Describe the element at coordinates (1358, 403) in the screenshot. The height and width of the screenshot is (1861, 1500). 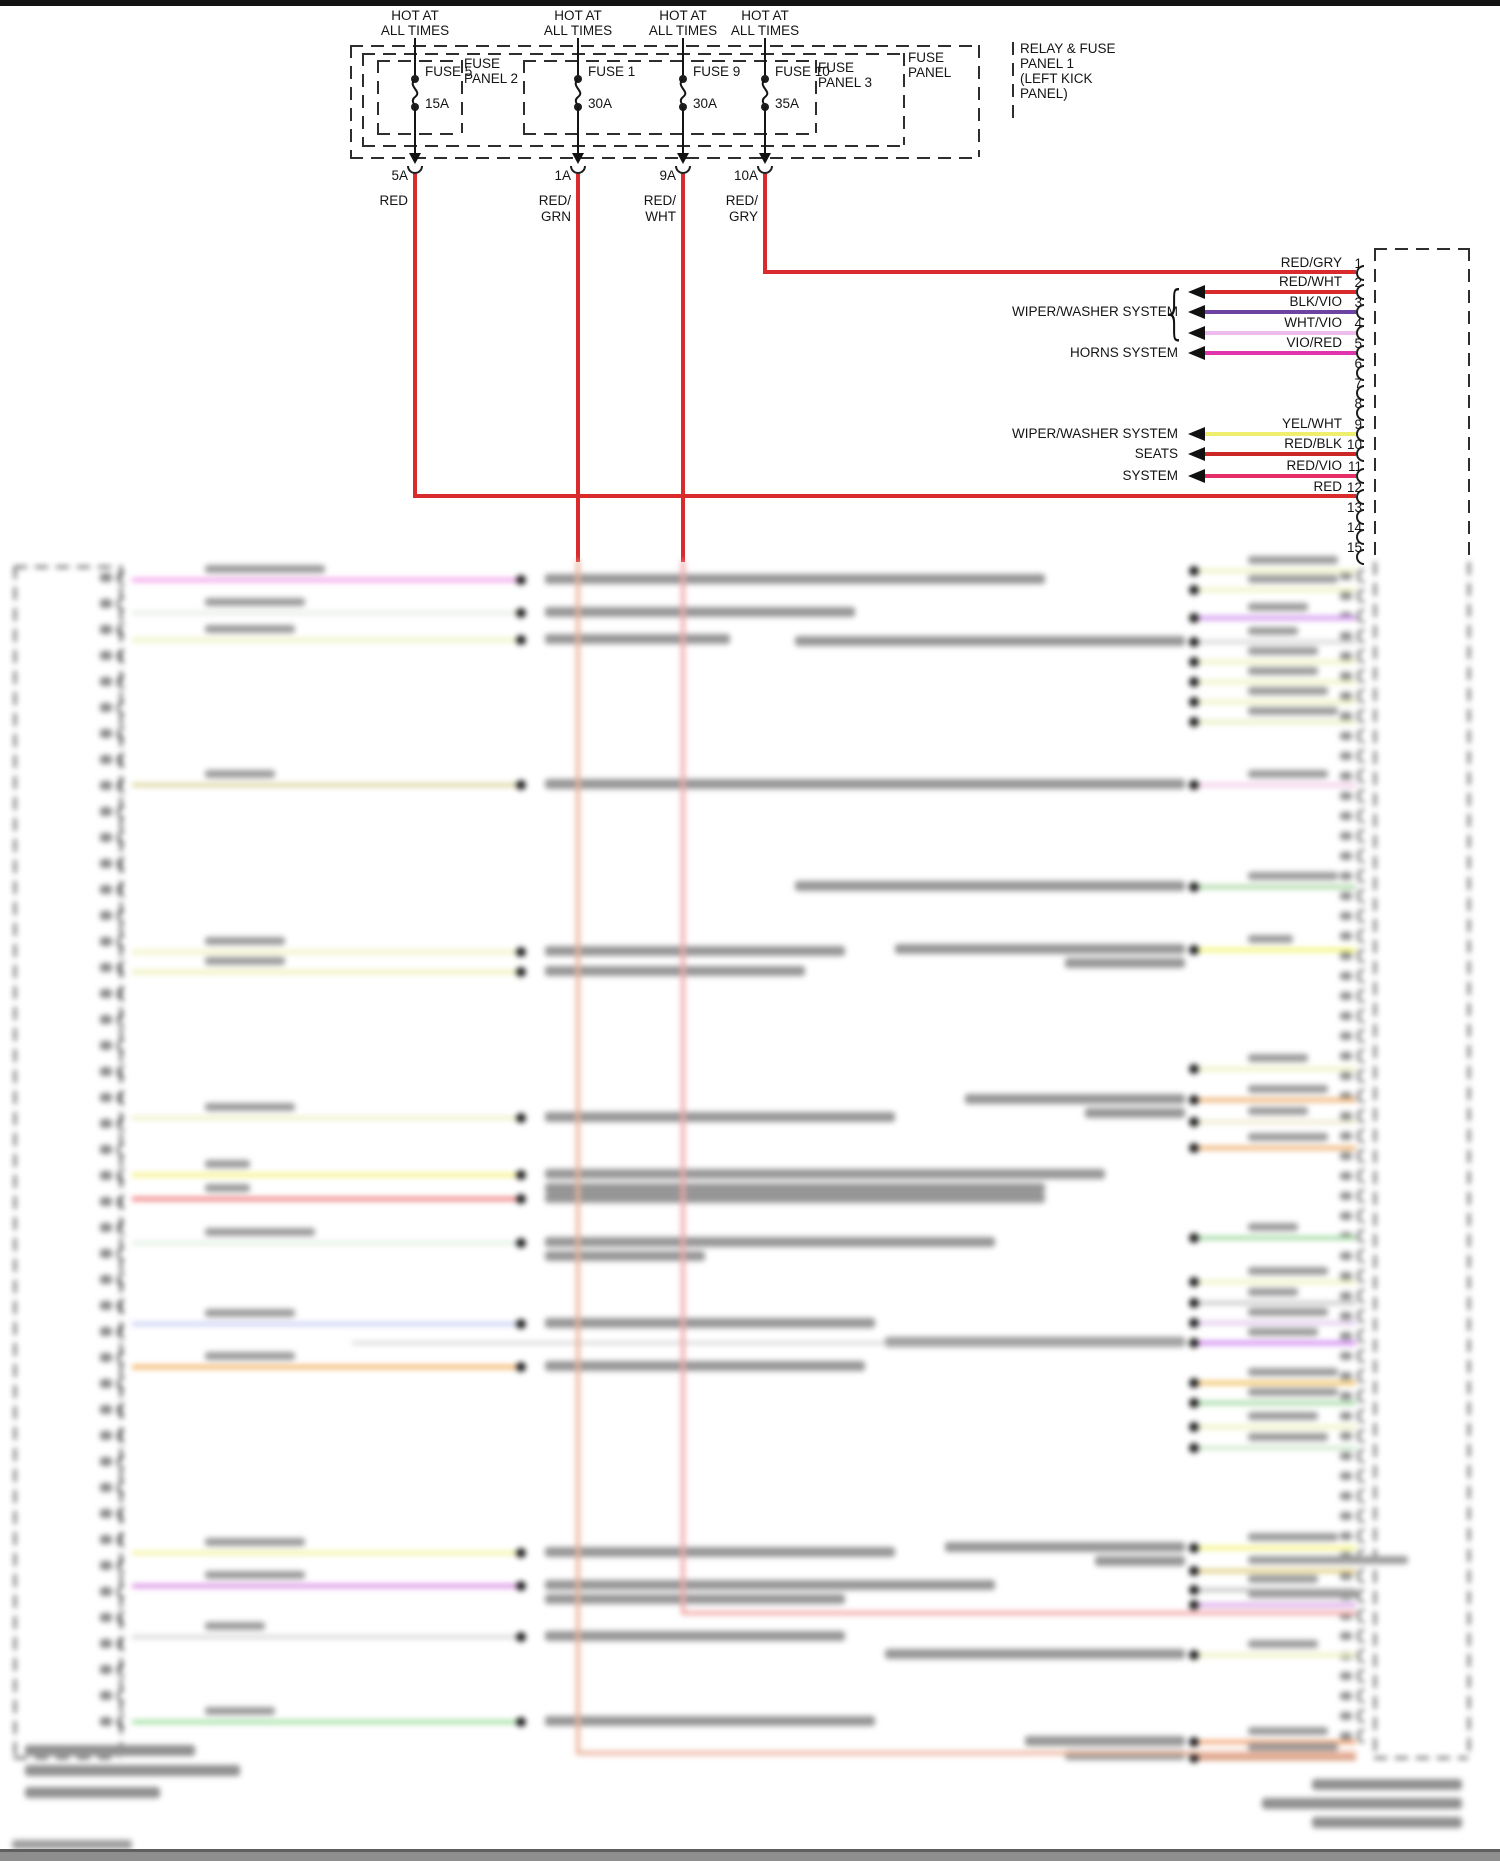
I see `pin-number: 8` at that location.